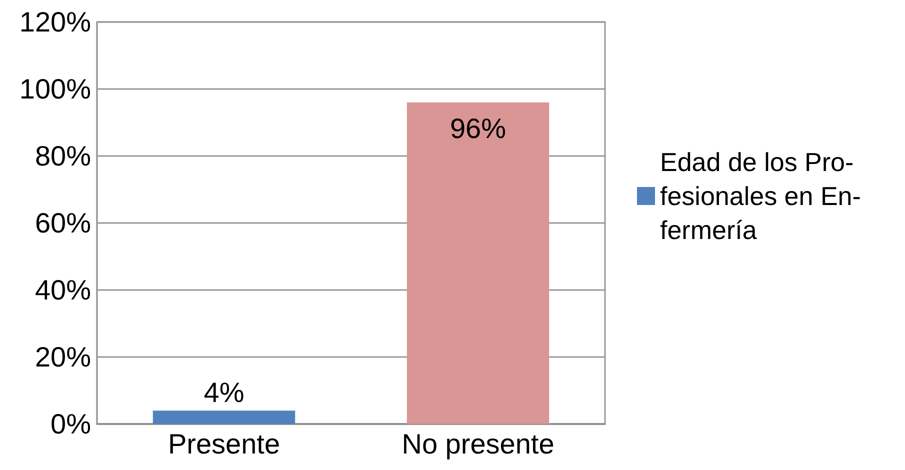 Image resolution: width=905 pixels, height=470 pixels. Describe the element at coordinates (224, 392) in the screenshot. I see `data-label: 4%` at that location.